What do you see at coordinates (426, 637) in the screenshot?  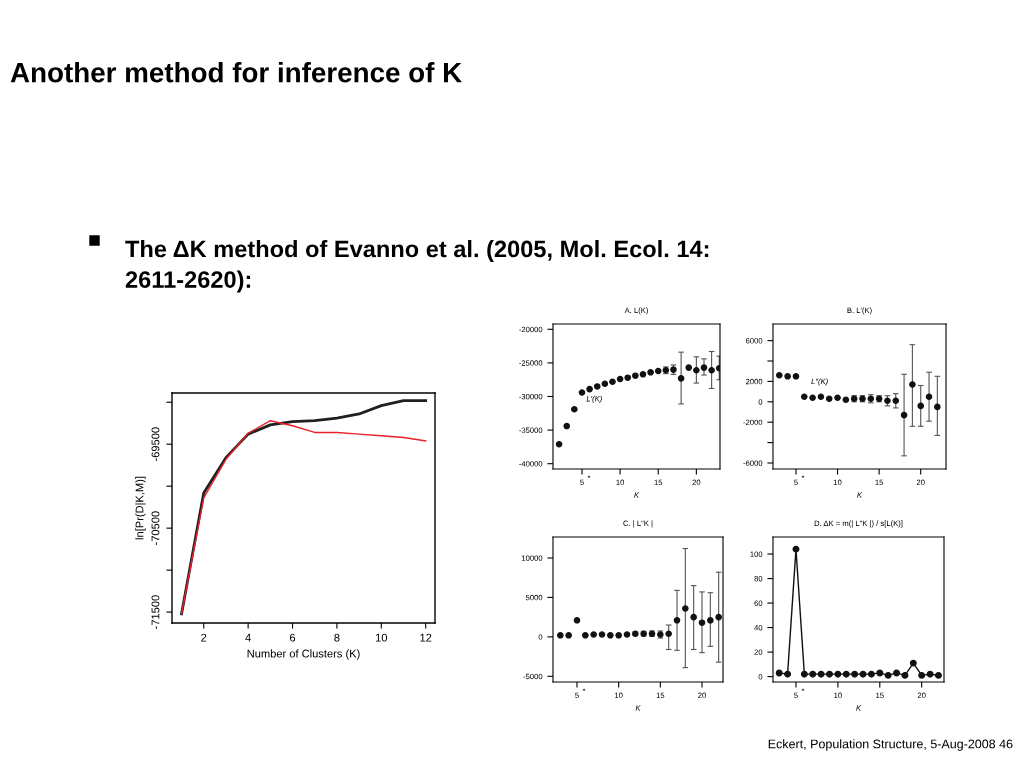 I see `x-tick-label: 12` at bounding box center [426, 637].